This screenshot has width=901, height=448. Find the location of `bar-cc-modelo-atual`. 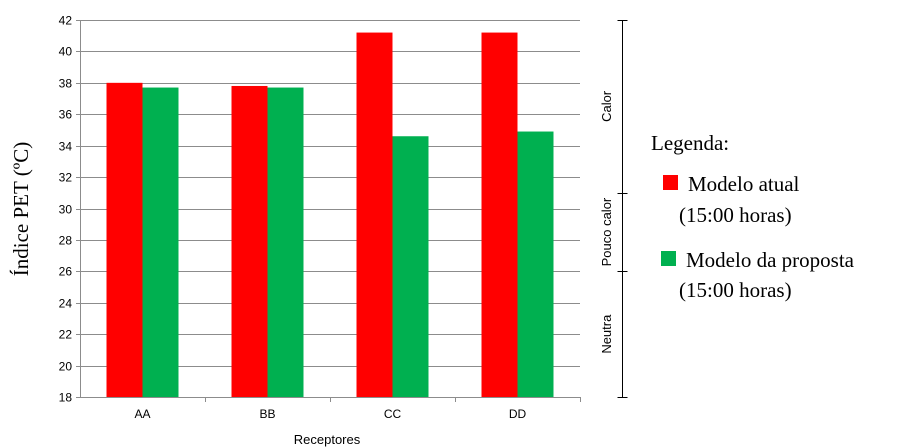

bar-cc-modelo-atual is located at coordinates (374, 215).